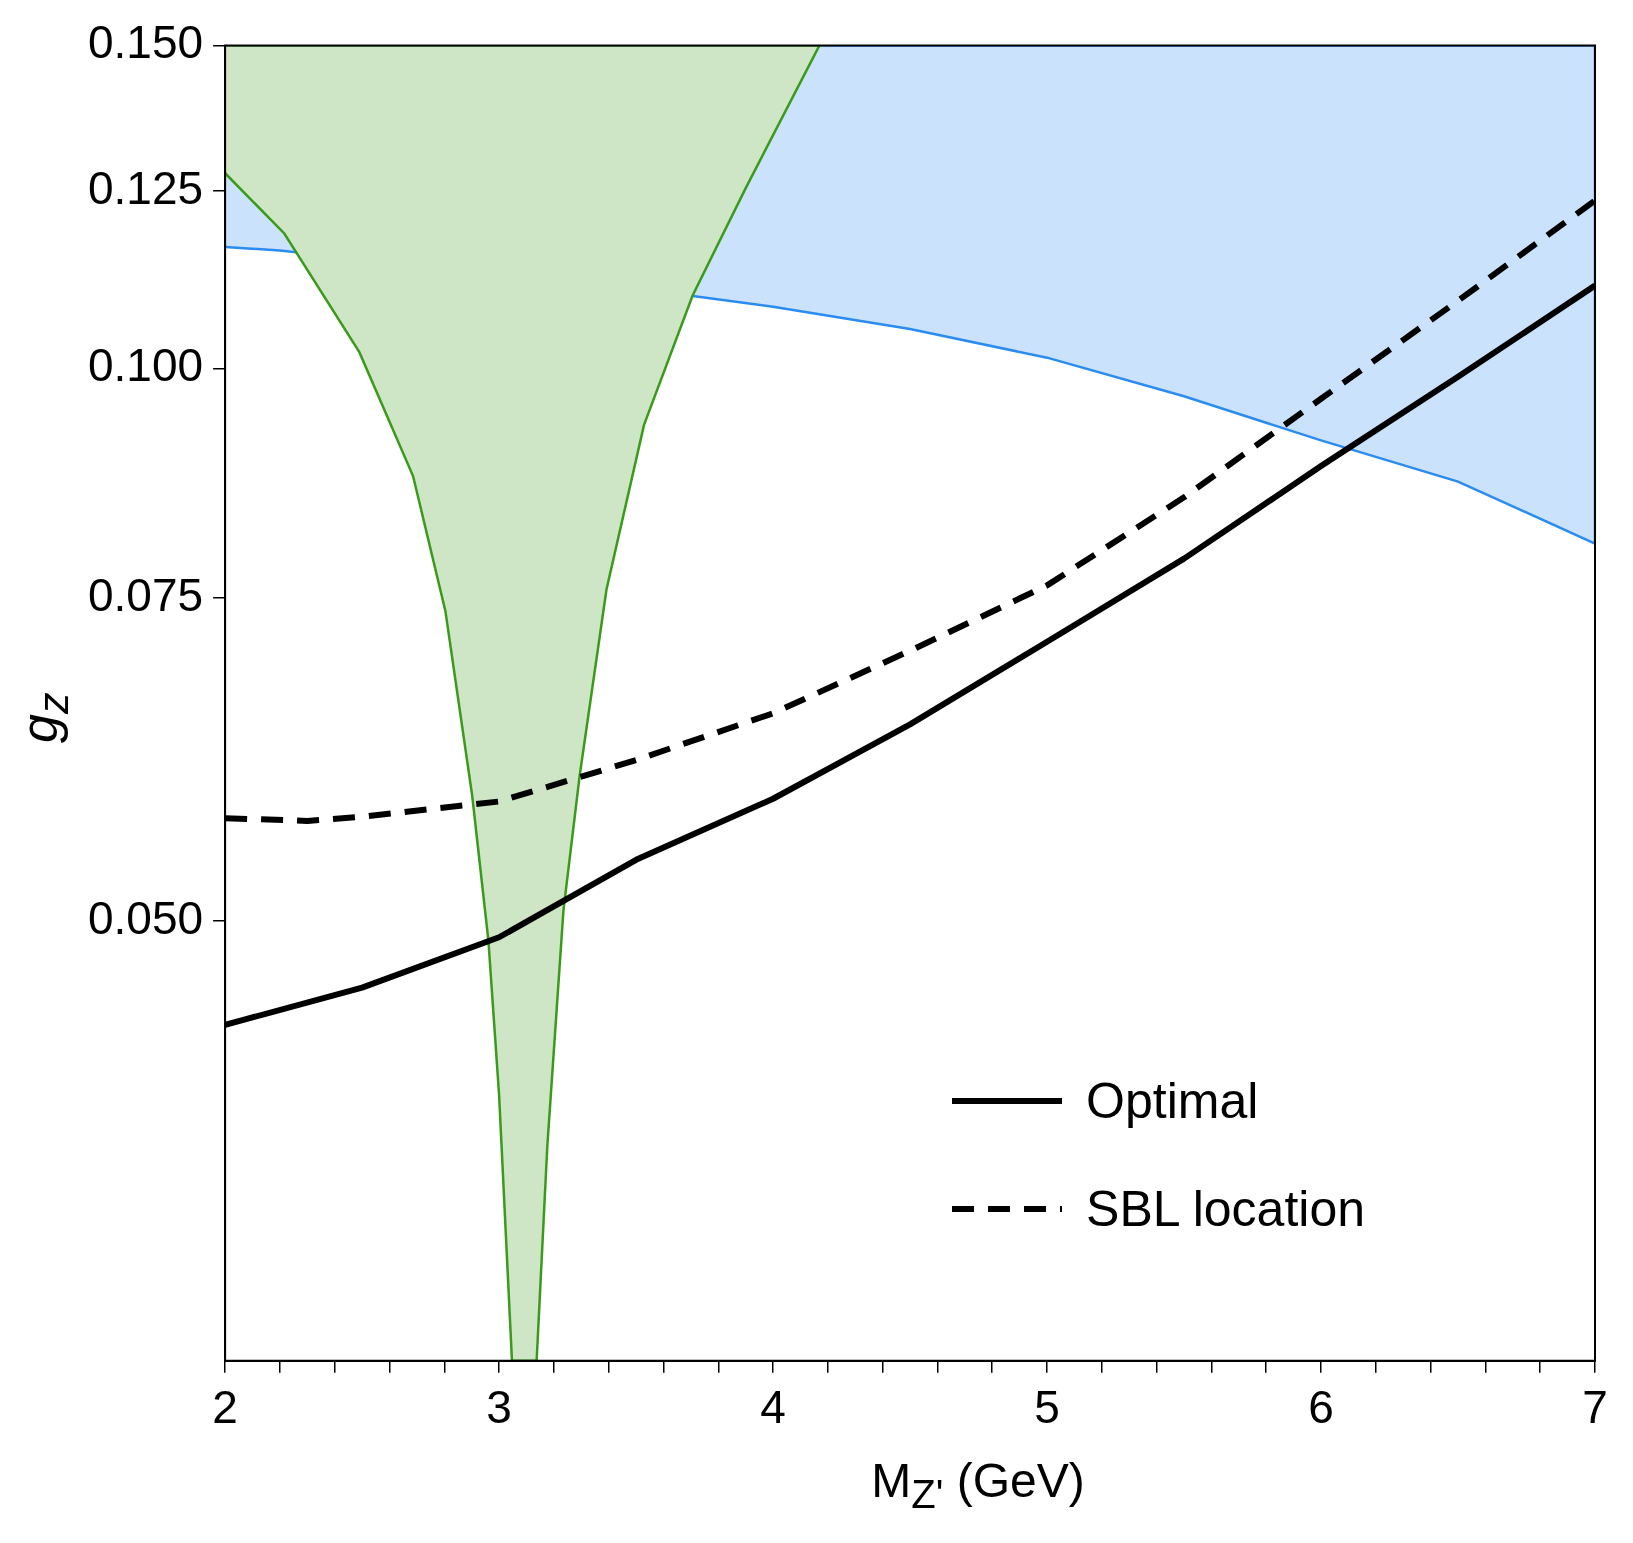  I want to click on x-tick-label: 2, so click(225, 1407).